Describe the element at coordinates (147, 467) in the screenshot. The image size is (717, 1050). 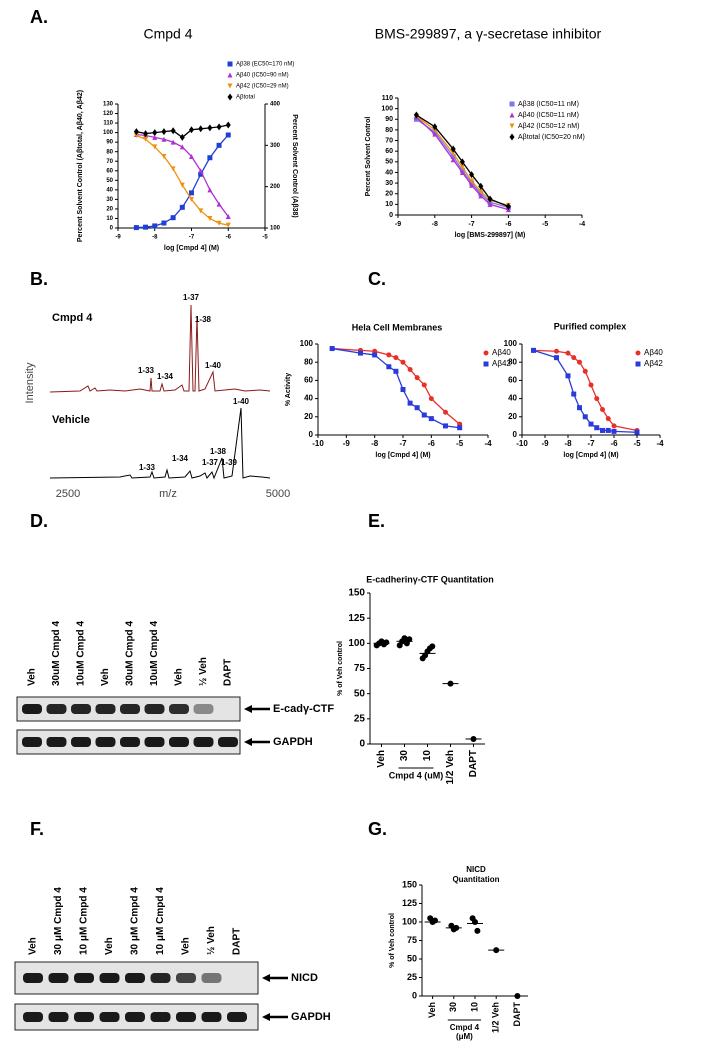
I see `peak-label: 1-33` at that location.